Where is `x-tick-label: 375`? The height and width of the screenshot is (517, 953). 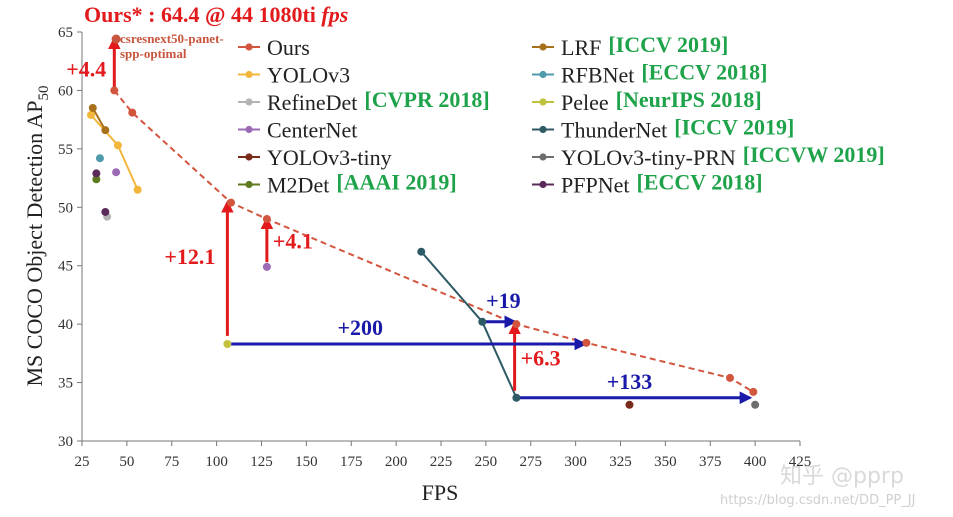
x-tick-label: 375 is located at coordinates (710, 462).